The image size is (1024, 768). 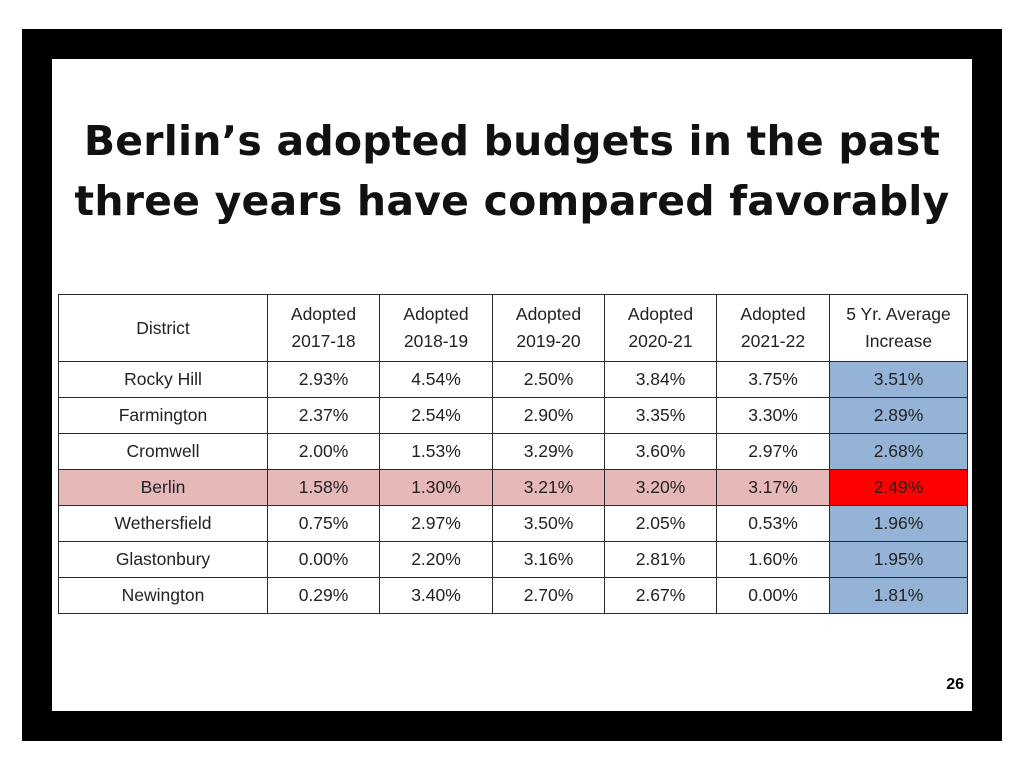 I want to click on header-adopted-2021-22: Adopted 2021-22, so click(x=773, y=328).